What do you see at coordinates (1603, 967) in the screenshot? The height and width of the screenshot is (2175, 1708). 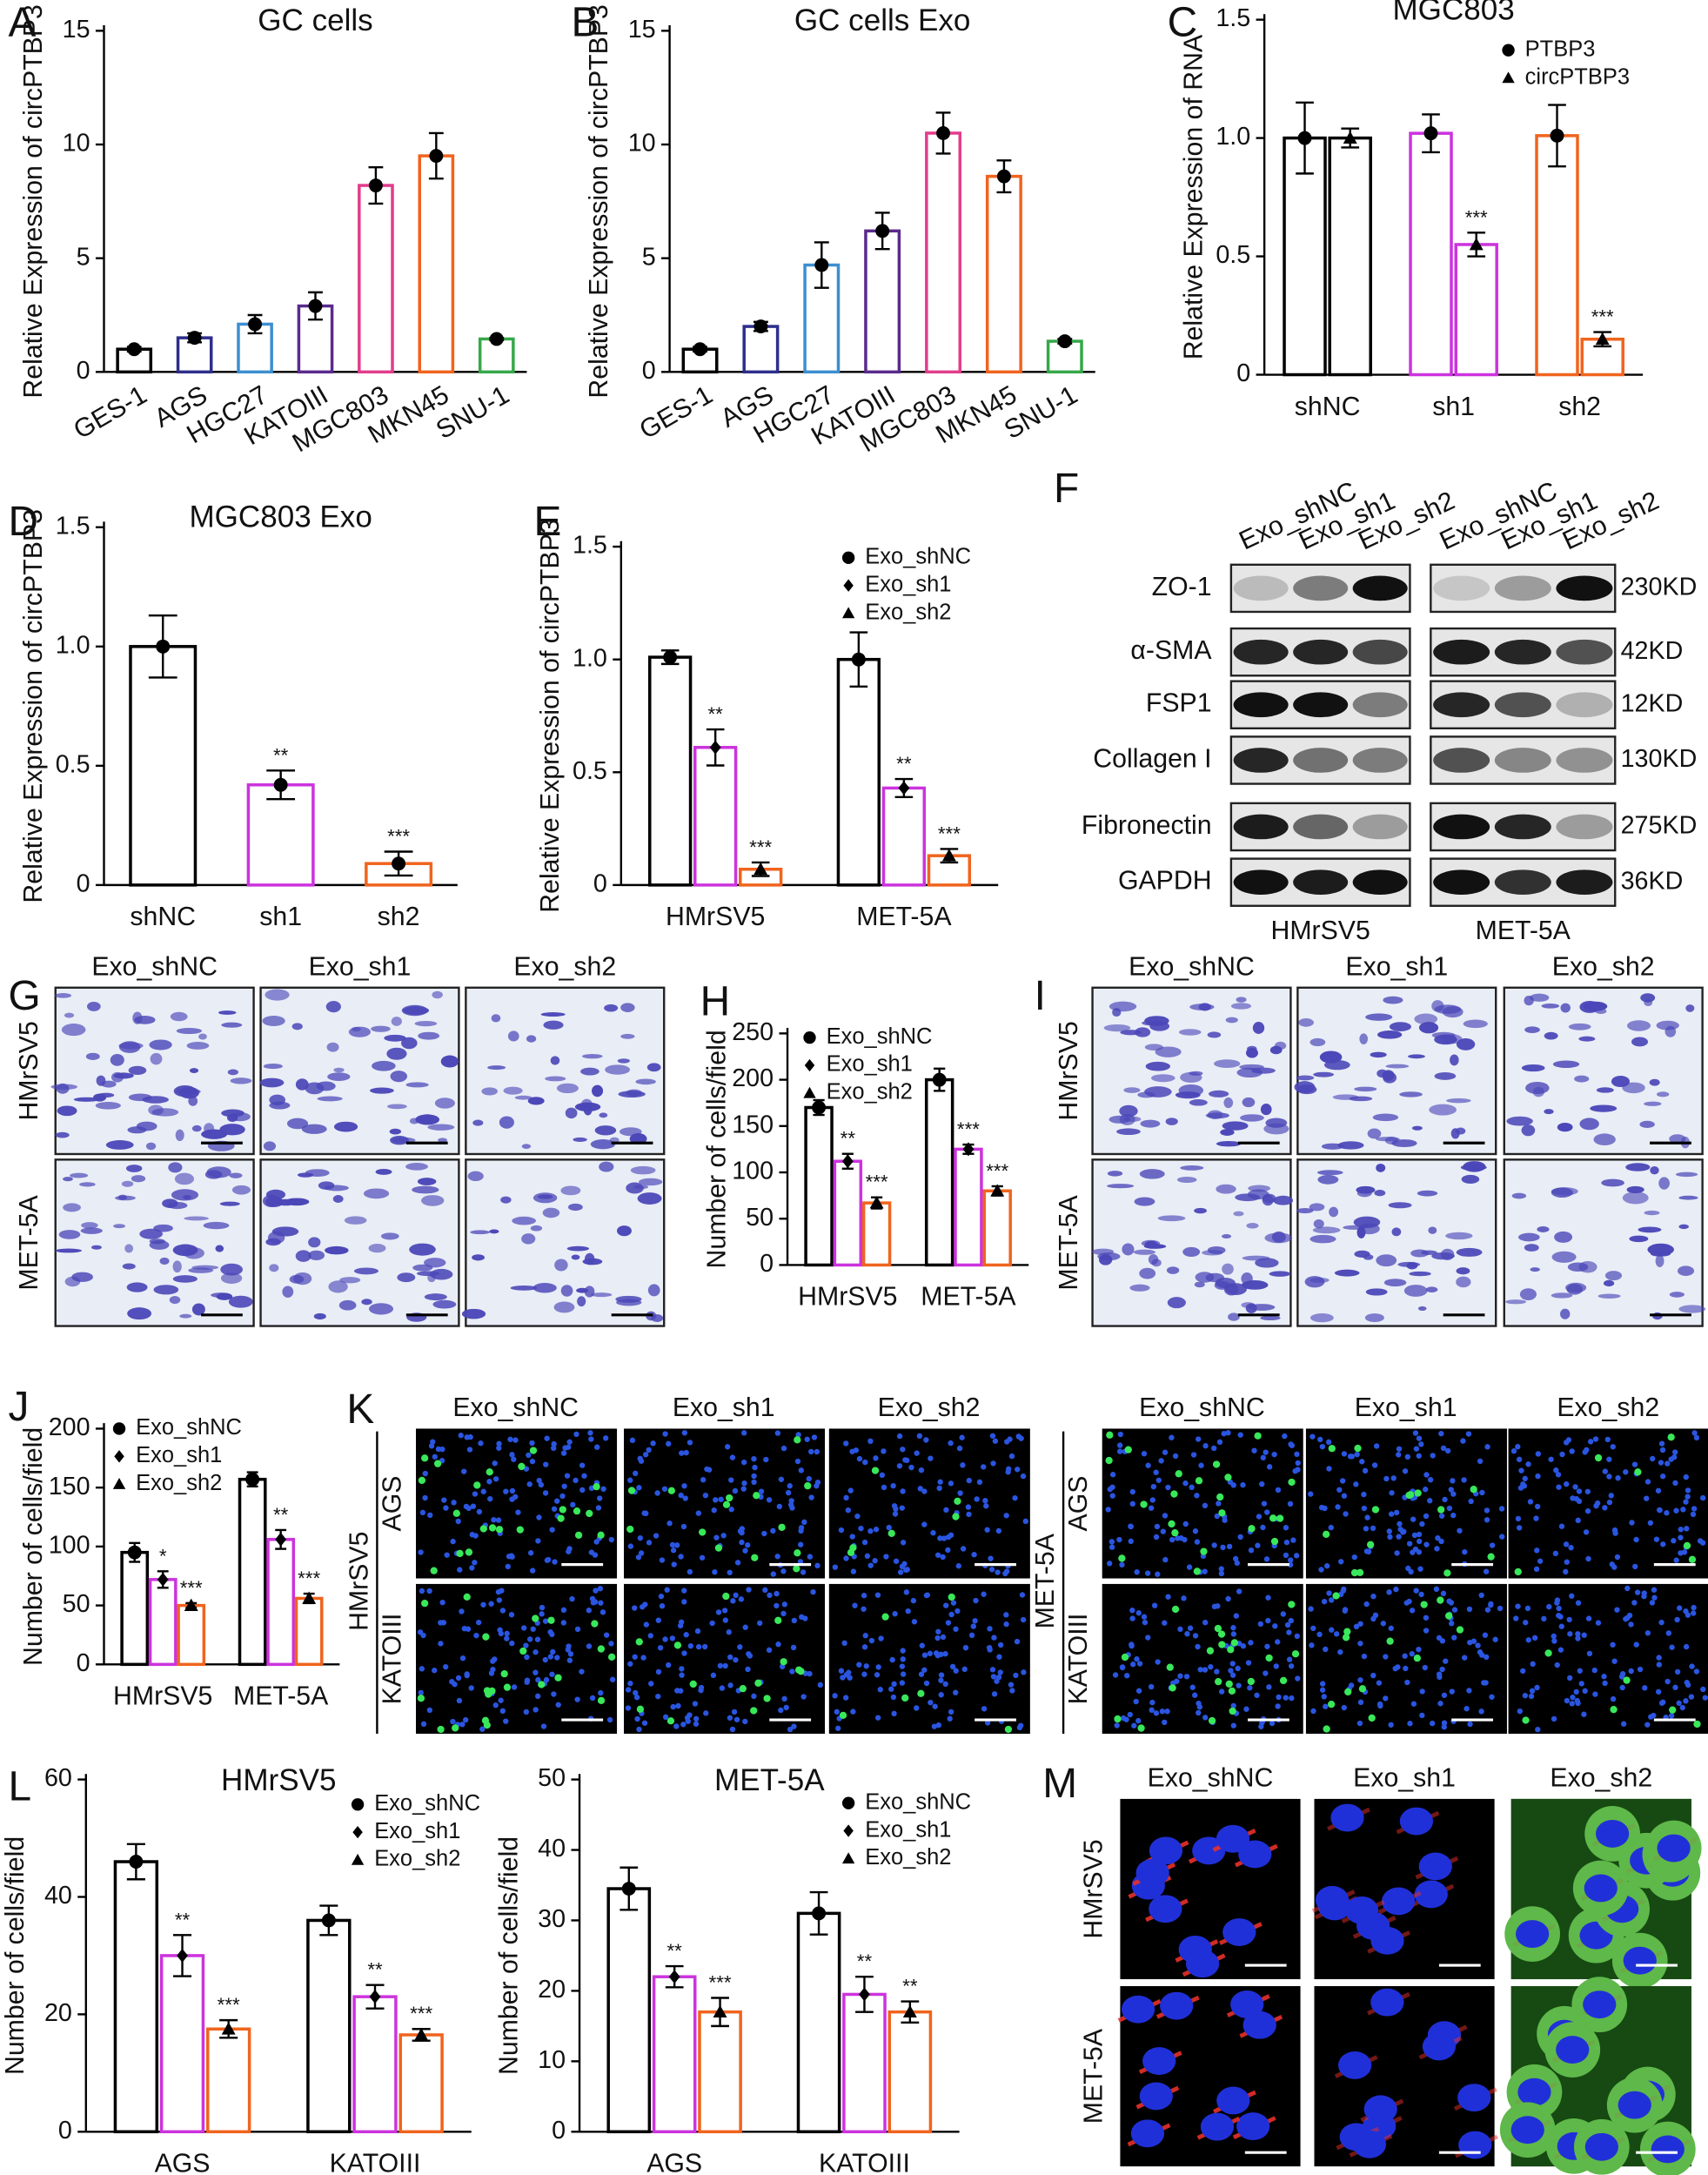 I see `column-label: Exo_sh2` at bounding box center [1603, 967].